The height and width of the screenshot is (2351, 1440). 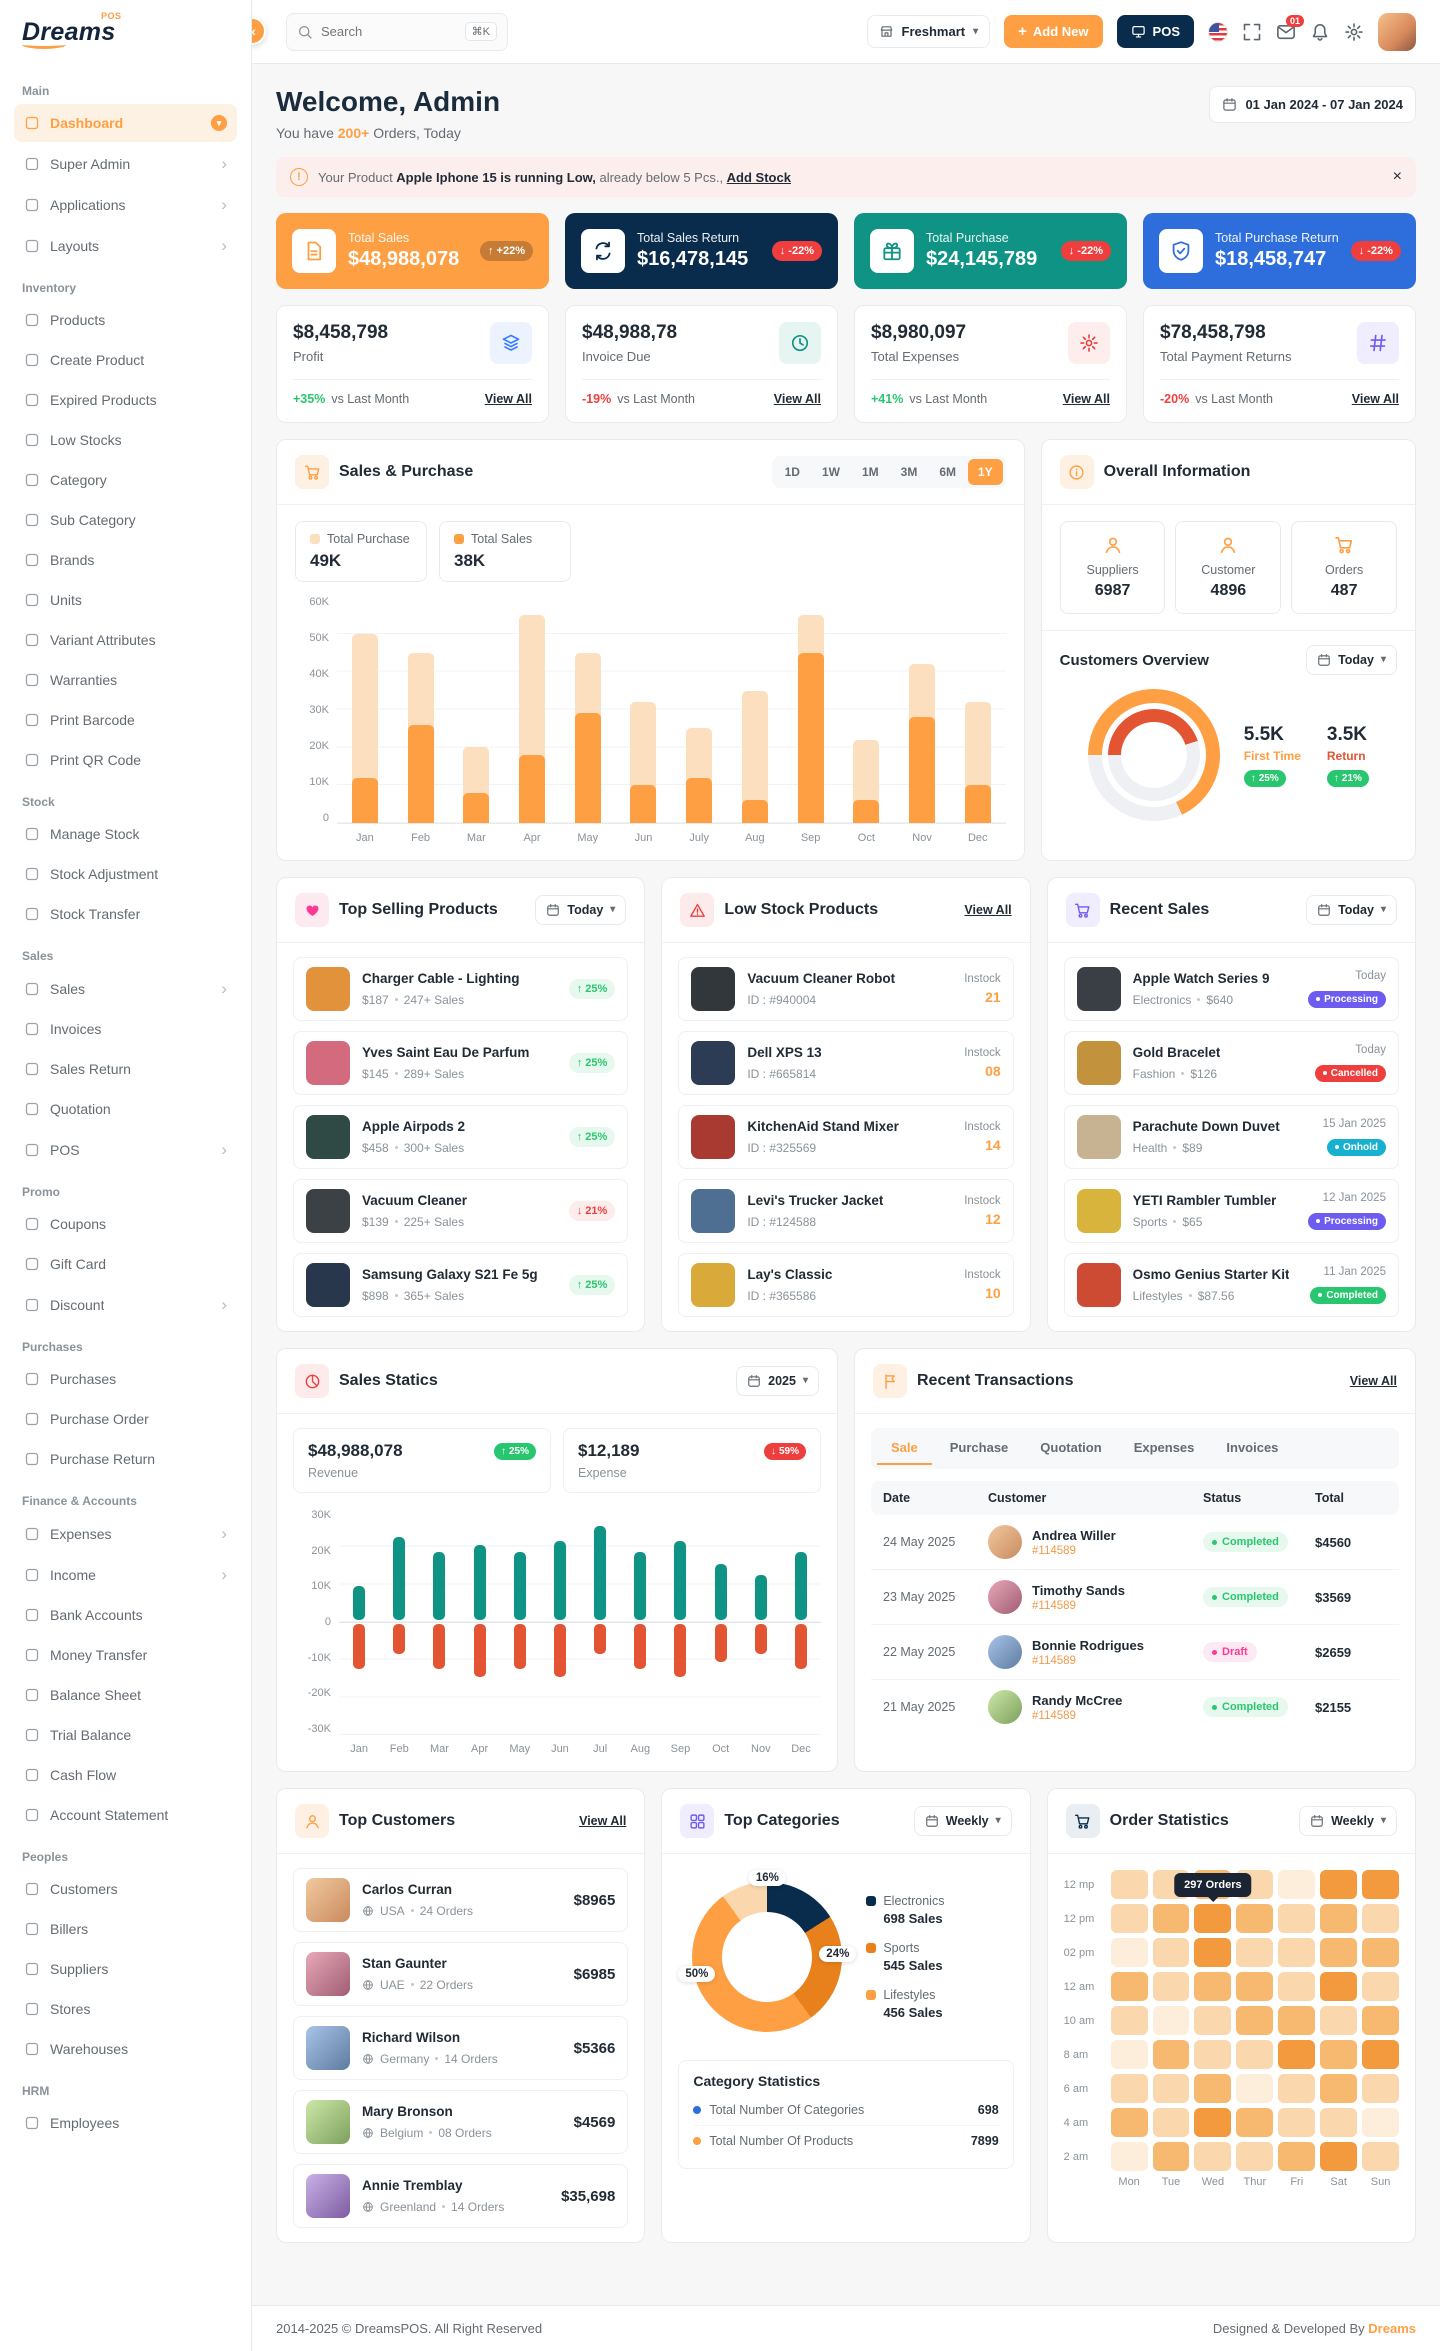 What do you see at coordinates (461, 1137) in the screenshot?
I see `product-row: Apple Airpods 2 $458 300+ Sales ↑ 25%` at bounding box center [461, 1137].